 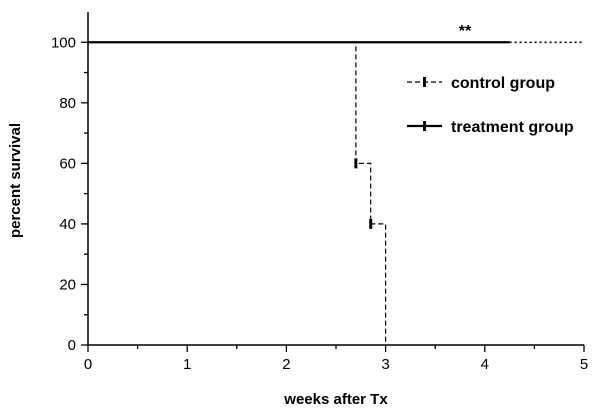 I want to click on x-tick-label: 4, so click(x=485, y=364).